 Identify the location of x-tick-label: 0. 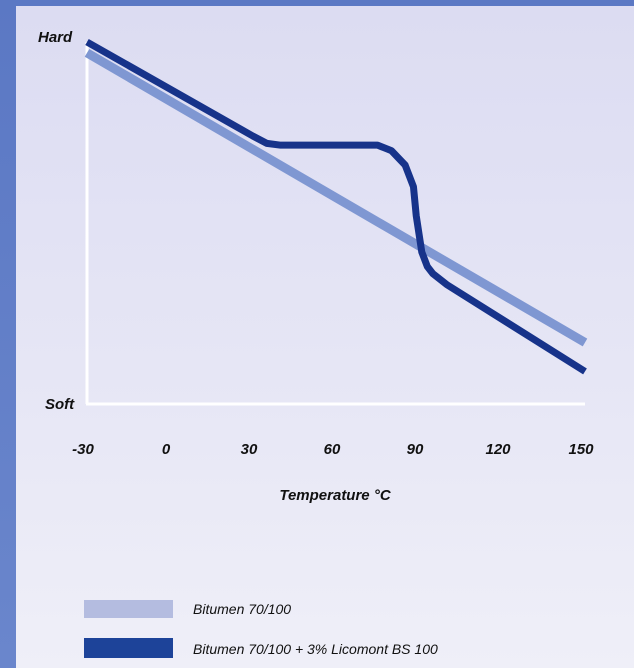
(166, 449).